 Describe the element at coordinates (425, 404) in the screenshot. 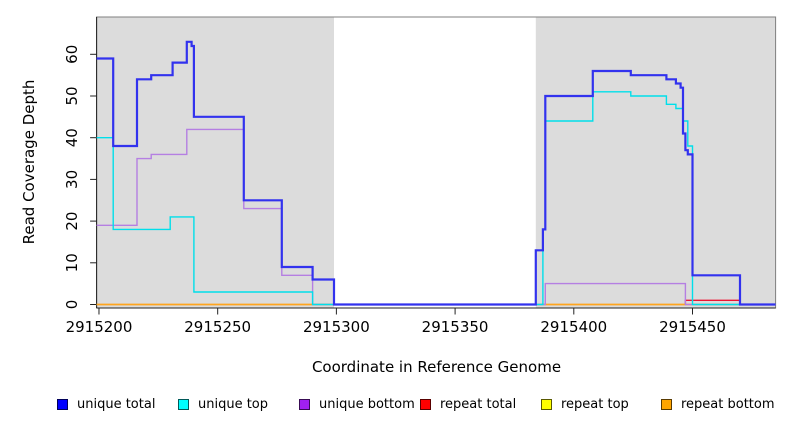

I see `legend-swatch-repeat-total` at that location.